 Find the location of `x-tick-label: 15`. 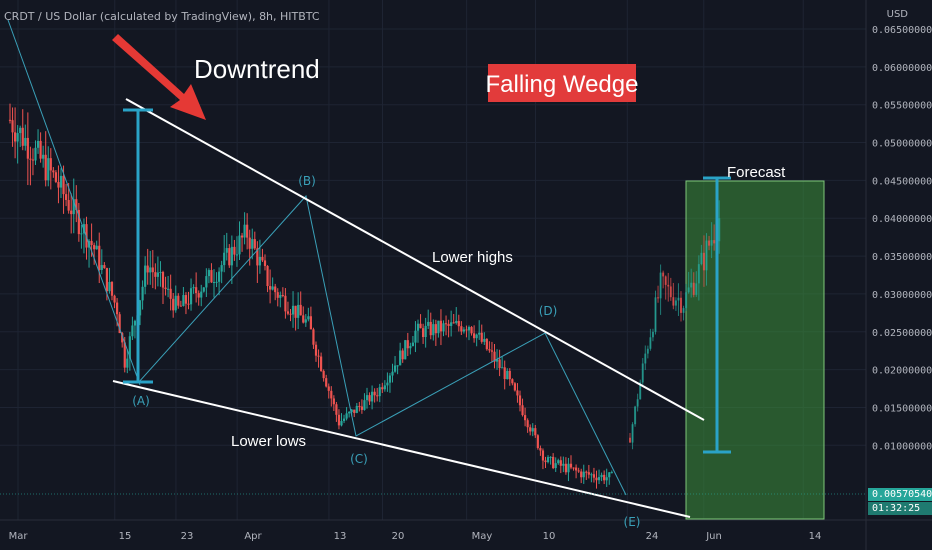

x-tick-label: 15 is located at coordinates (125, 536).